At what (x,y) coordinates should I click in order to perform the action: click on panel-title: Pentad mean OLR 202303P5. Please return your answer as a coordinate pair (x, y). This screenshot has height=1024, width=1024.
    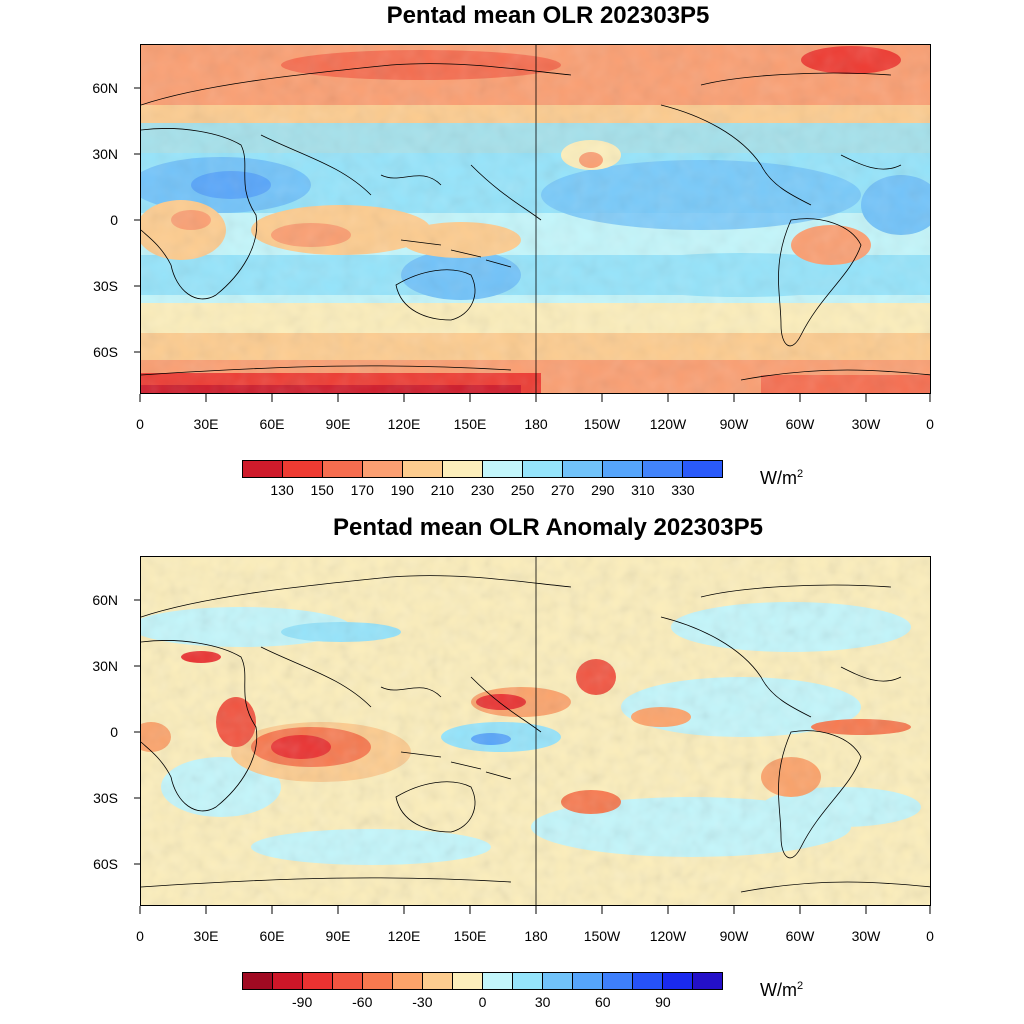
    Looking at the image, I should click on (548, 15).